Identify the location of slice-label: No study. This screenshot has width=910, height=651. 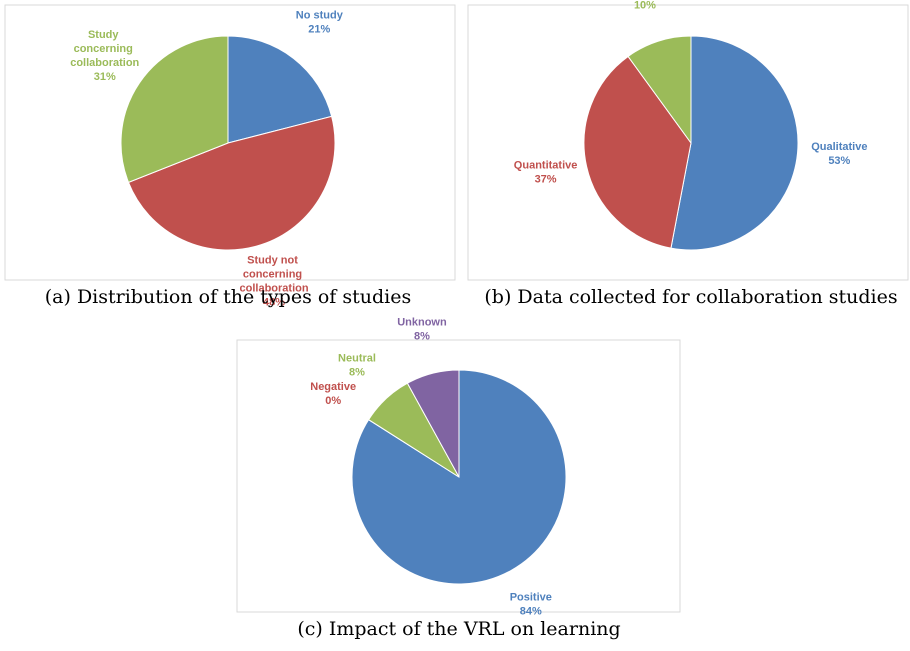
(320, 15).